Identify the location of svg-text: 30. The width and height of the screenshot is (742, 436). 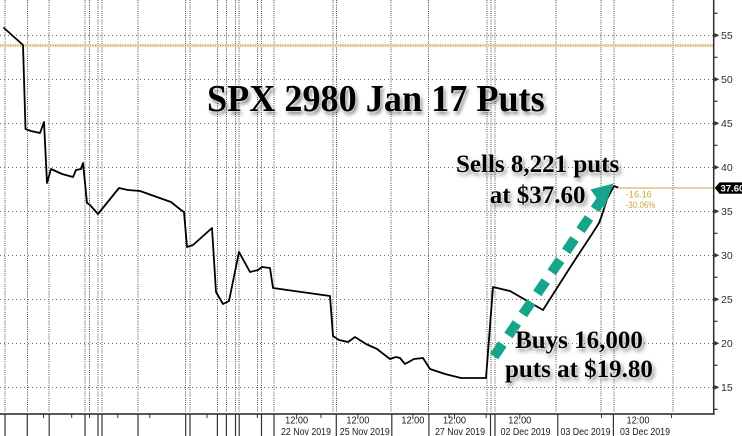
(727, 256).